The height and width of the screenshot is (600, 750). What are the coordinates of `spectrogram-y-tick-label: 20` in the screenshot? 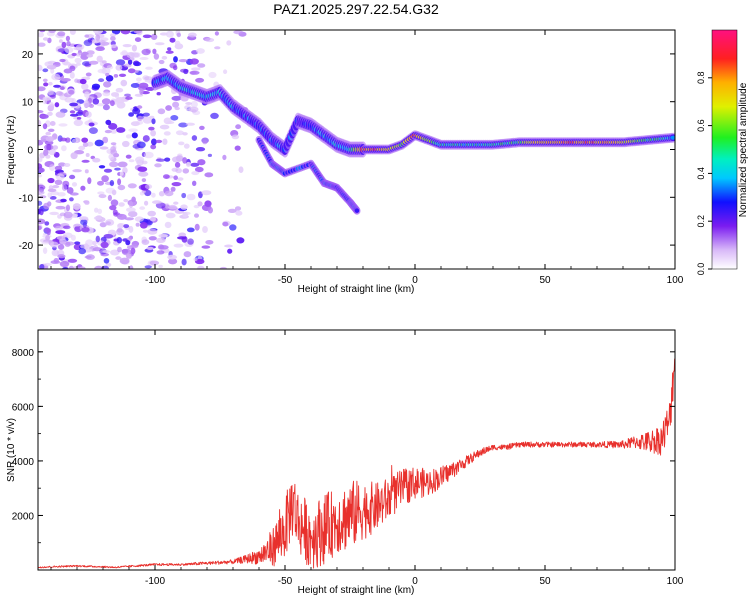 It's located at (28, 55).